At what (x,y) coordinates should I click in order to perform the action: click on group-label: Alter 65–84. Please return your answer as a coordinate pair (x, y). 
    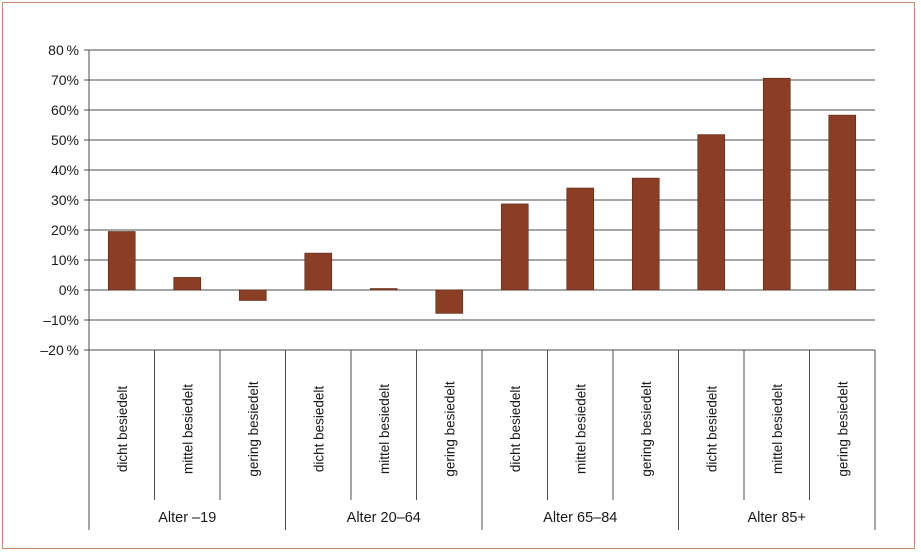
    Looking at the image, I should click on (580, 518).